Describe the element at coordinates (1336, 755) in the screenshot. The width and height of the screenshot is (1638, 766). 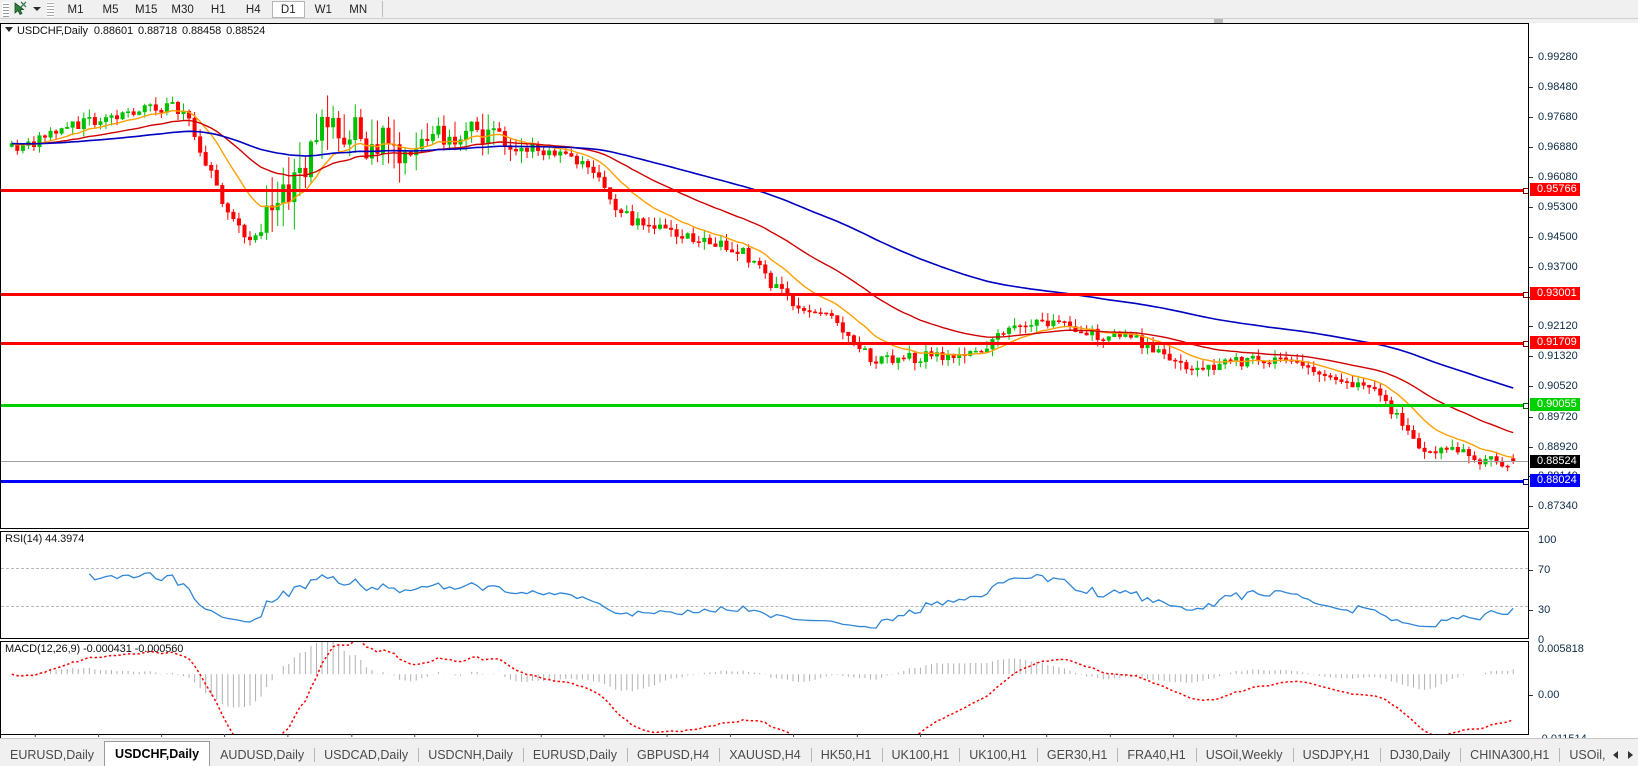
I see `chart-tab-usdjpy-h1-14: USDJPY,H1` at that location.